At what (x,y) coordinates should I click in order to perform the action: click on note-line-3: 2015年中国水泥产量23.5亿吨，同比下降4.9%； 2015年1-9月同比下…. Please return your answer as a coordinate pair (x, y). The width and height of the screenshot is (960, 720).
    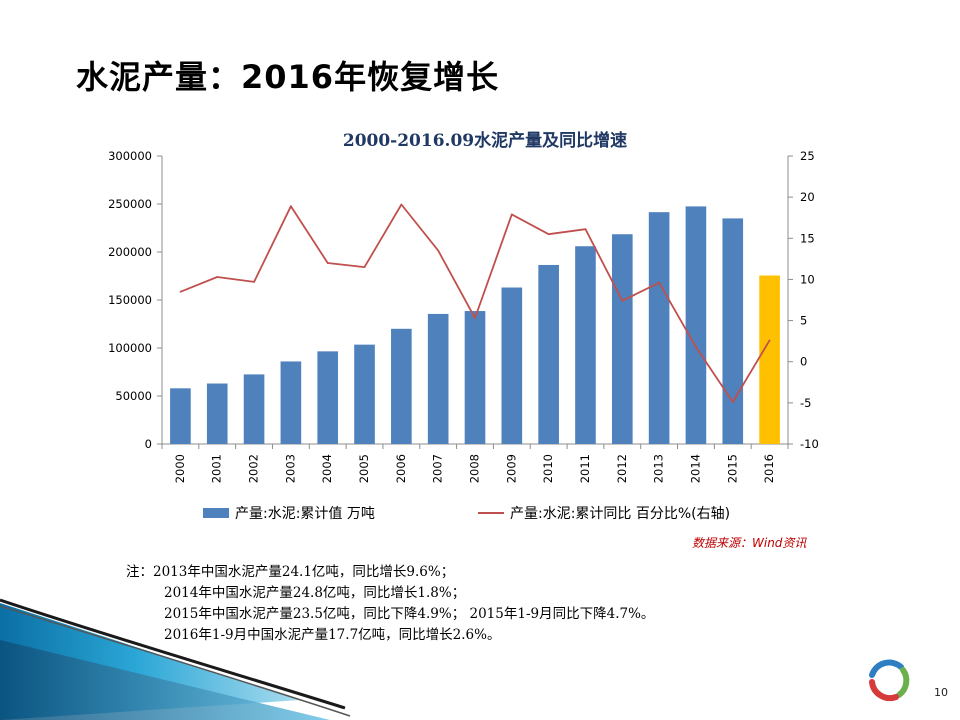
    Looking at the image, I should click on (409, 614).